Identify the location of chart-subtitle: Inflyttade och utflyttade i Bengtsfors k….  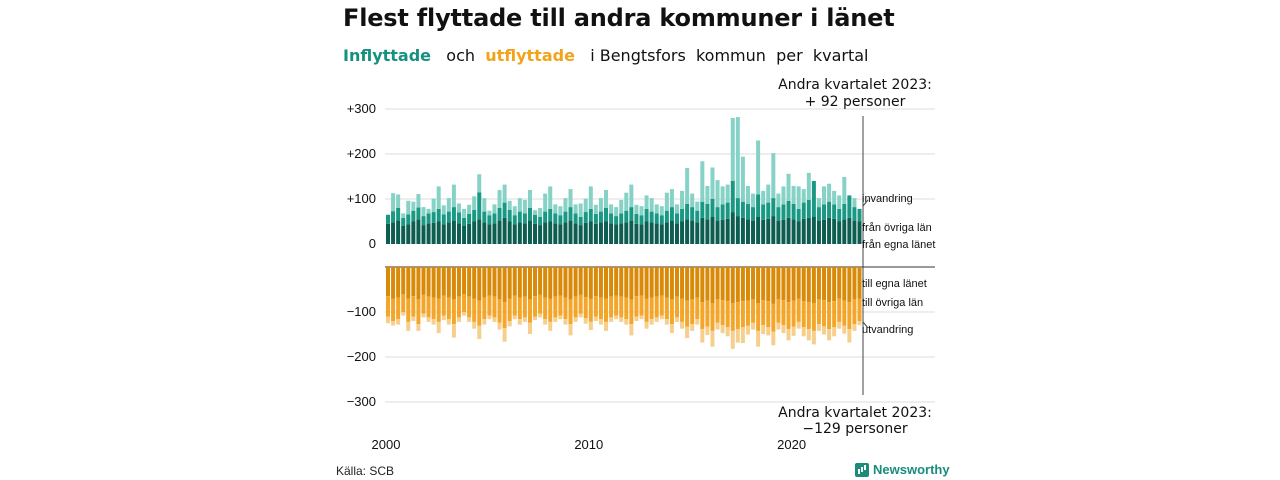
(605, 55).